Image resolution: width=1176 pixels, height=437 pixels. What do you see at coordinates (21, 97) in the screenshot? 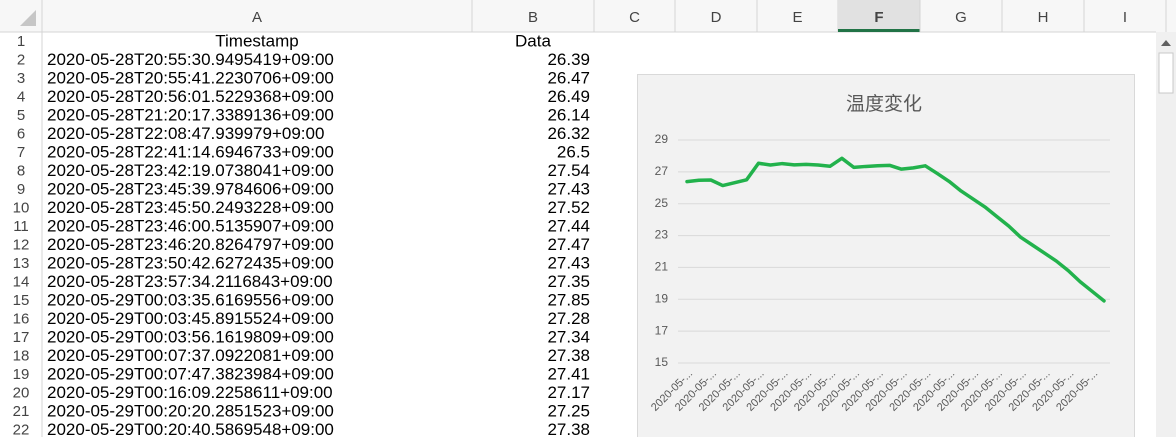
I see `row-number: 4` at bounding box center [21, 97].